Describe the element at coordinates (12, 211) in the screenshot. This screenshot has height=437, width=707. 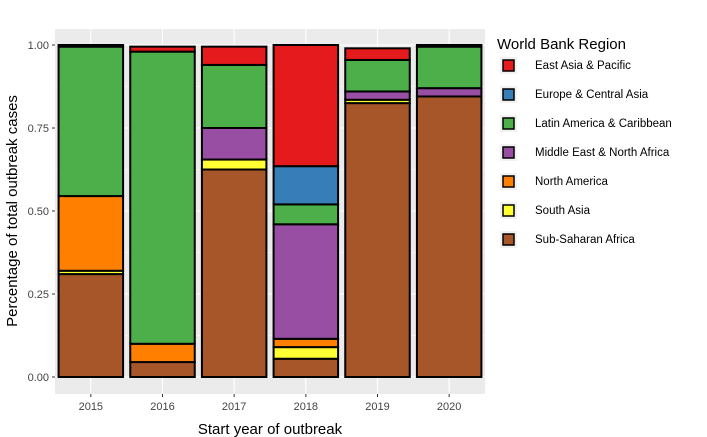
I see `y-axis-title: Percentage of total outbreak cases` at that location.